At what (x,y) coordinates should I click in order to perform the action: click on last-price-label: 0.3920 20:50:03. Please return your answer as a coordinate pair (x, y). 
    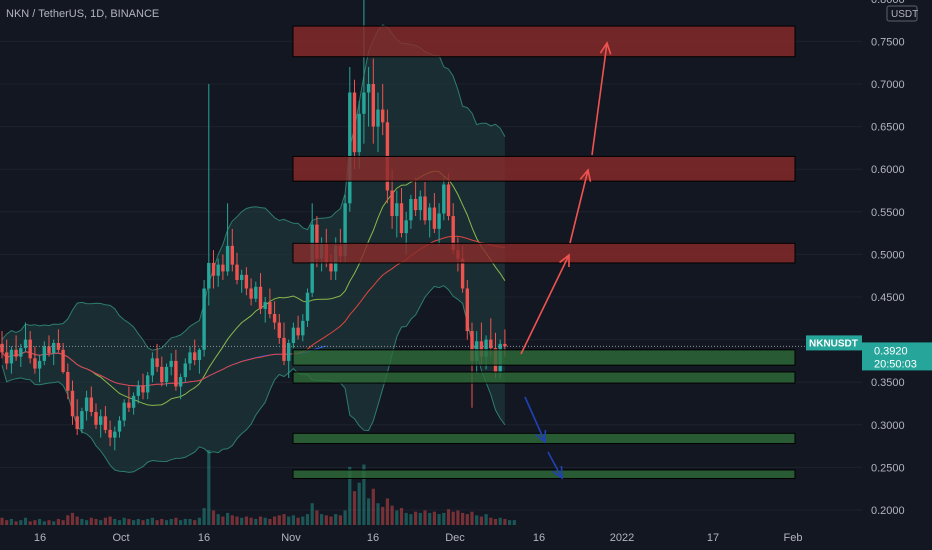
    Looking at the image, I should click on (897, 356).